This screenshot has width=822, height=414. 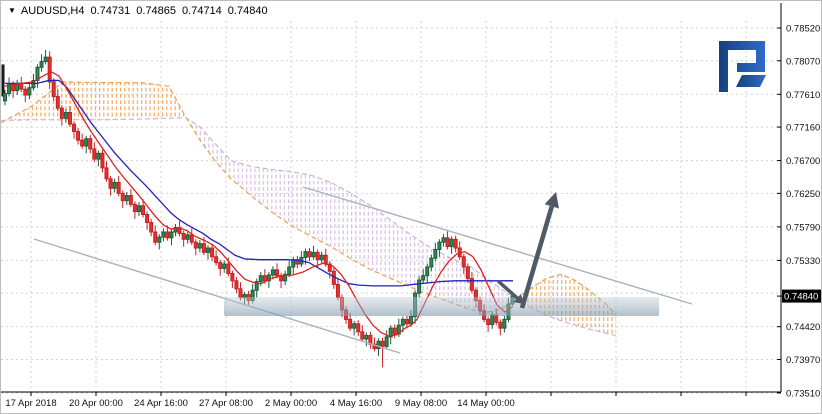 I want to click on price-axis-label: 0.77610, so click(x=803, y=95).